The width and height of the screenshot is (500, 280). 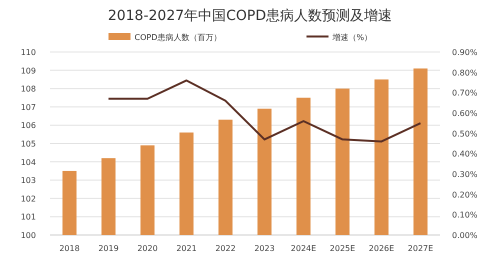 I want to click on y-tick-label: 104, so click(x=28, y=162).